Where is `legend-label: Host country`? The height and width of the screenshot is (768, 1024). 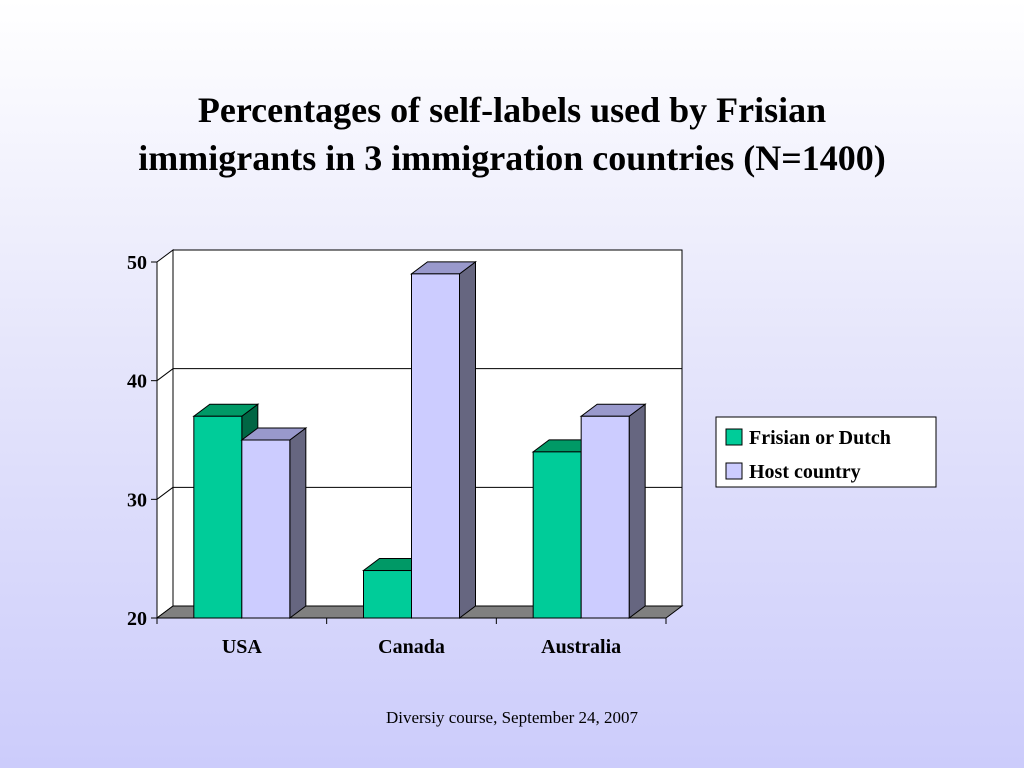 legend-label: Host country is located at coordinates (805, 472).